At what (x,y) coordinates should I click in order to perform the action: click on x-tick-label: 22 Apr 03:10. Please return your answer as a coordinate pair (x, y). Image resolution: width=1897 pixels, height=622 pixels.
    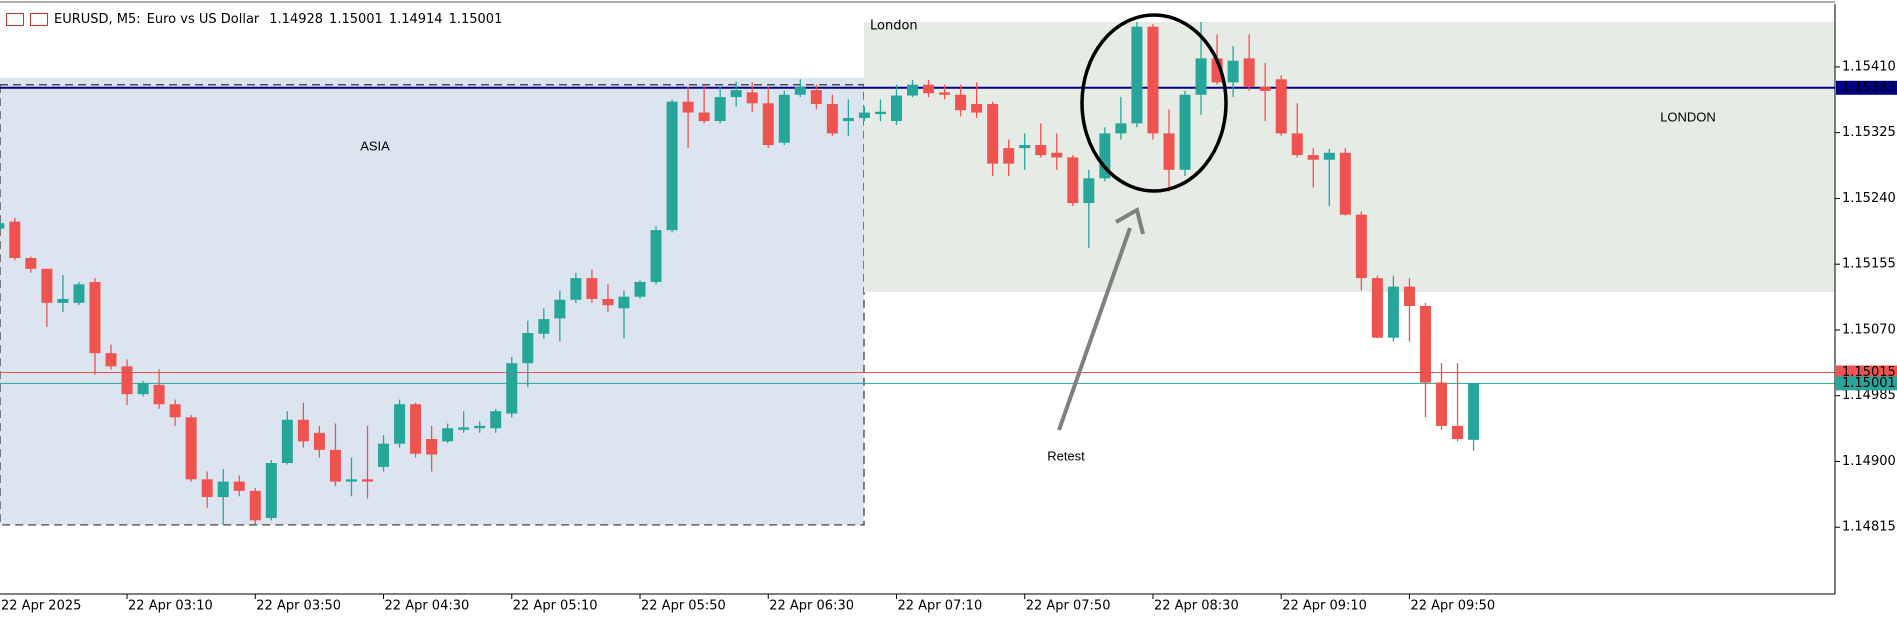
    Looking at the image, I should click on (170, 606).